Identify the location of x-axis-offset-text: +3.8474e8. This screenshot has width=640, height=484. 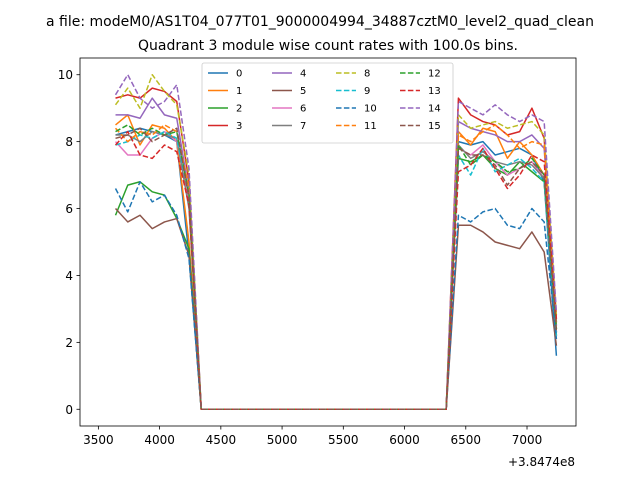
(541, 462).